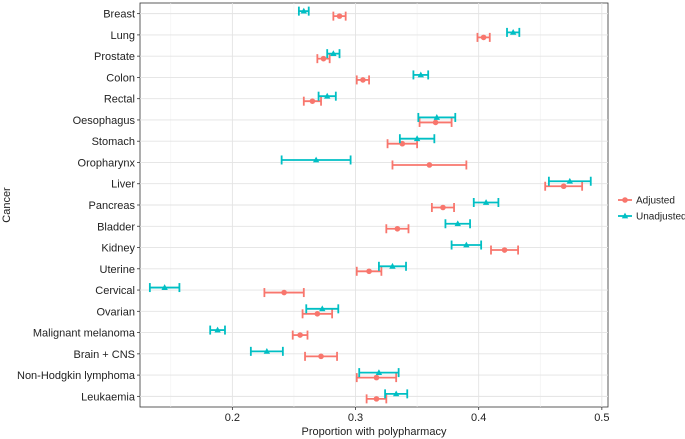  I want to click on y-tick-label: Oropharynx, so click(107, 163).